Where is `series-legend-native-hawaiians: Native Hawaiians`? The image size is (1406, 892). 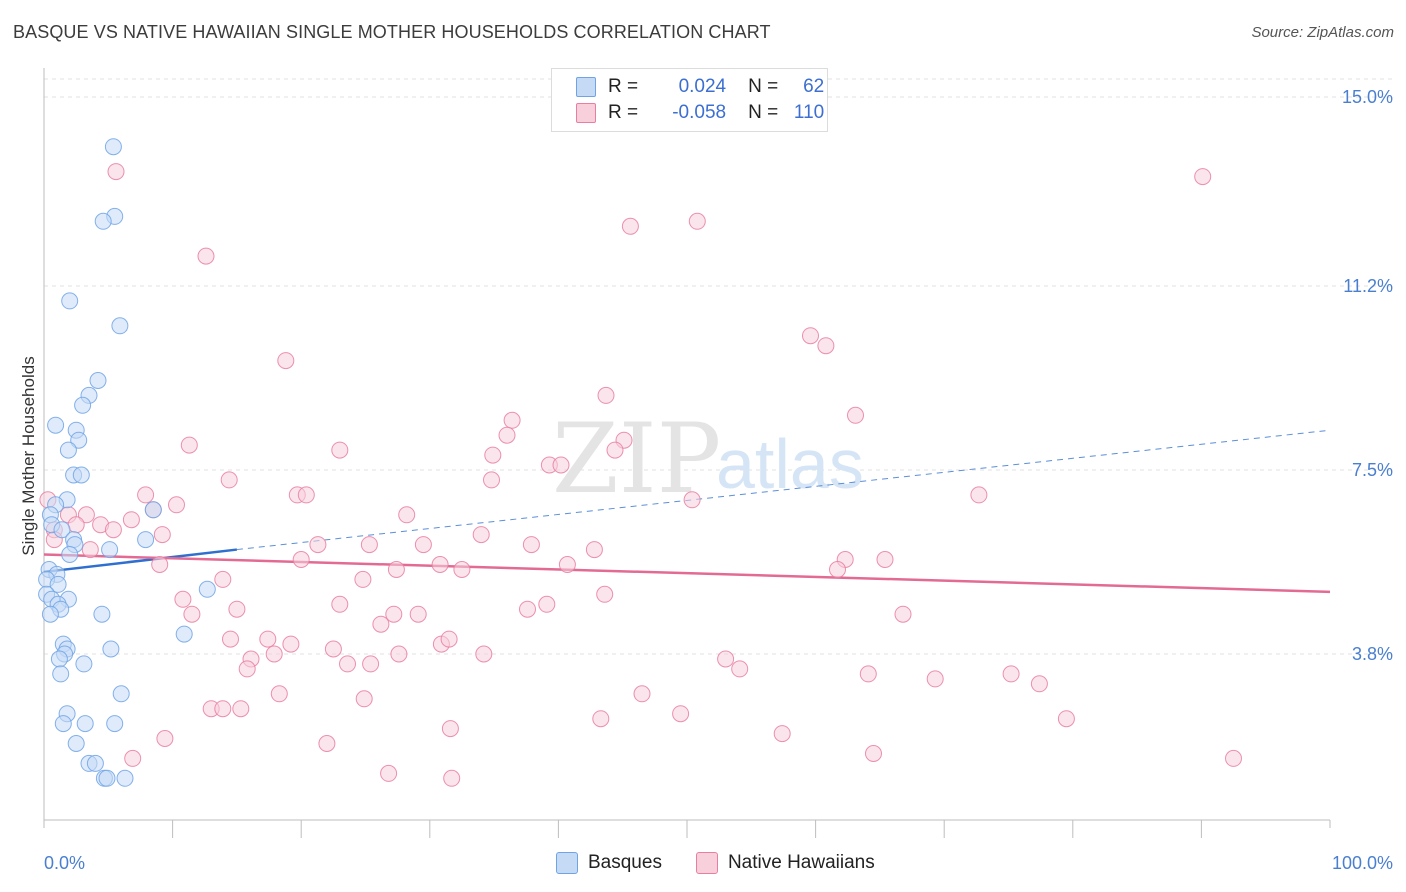
series-legend-native-hawaiians: Native Hawaiians is located at coordinates (785, 863).